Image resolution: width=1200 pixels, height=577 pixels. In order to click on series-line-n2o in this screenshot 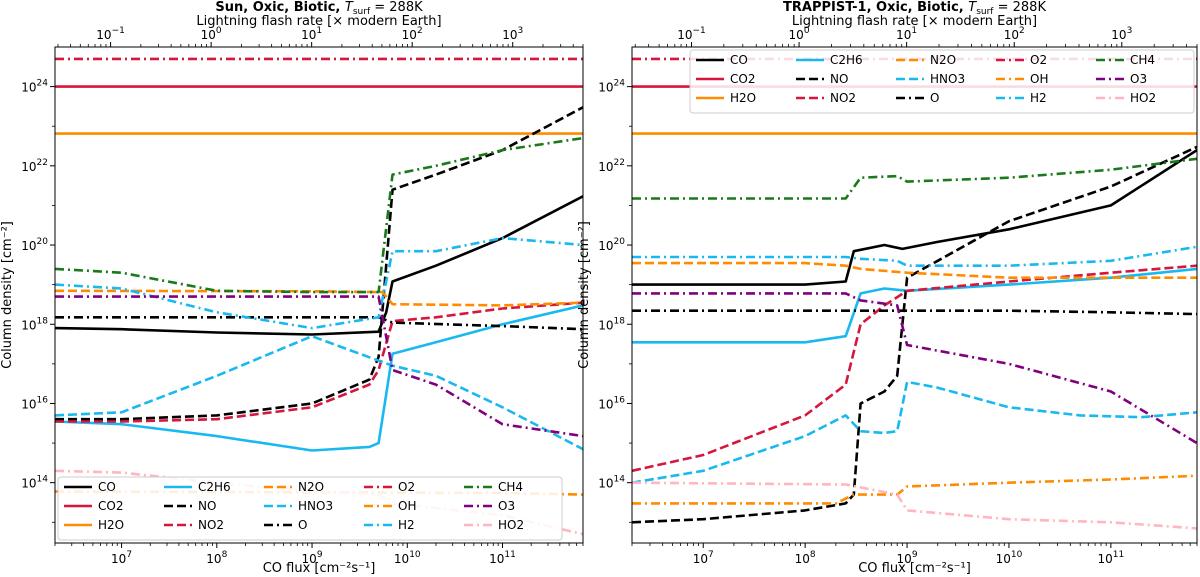, I will do `click(914, 270)`.